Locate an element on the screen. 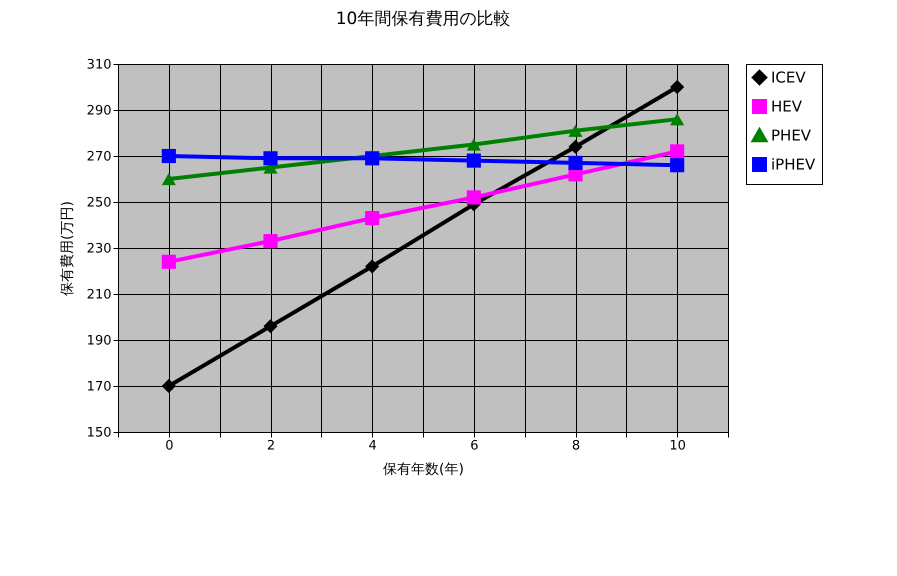 This screenshot has width=897, height=576. x-tick-label: 2 is located at coordinates (271, 446).